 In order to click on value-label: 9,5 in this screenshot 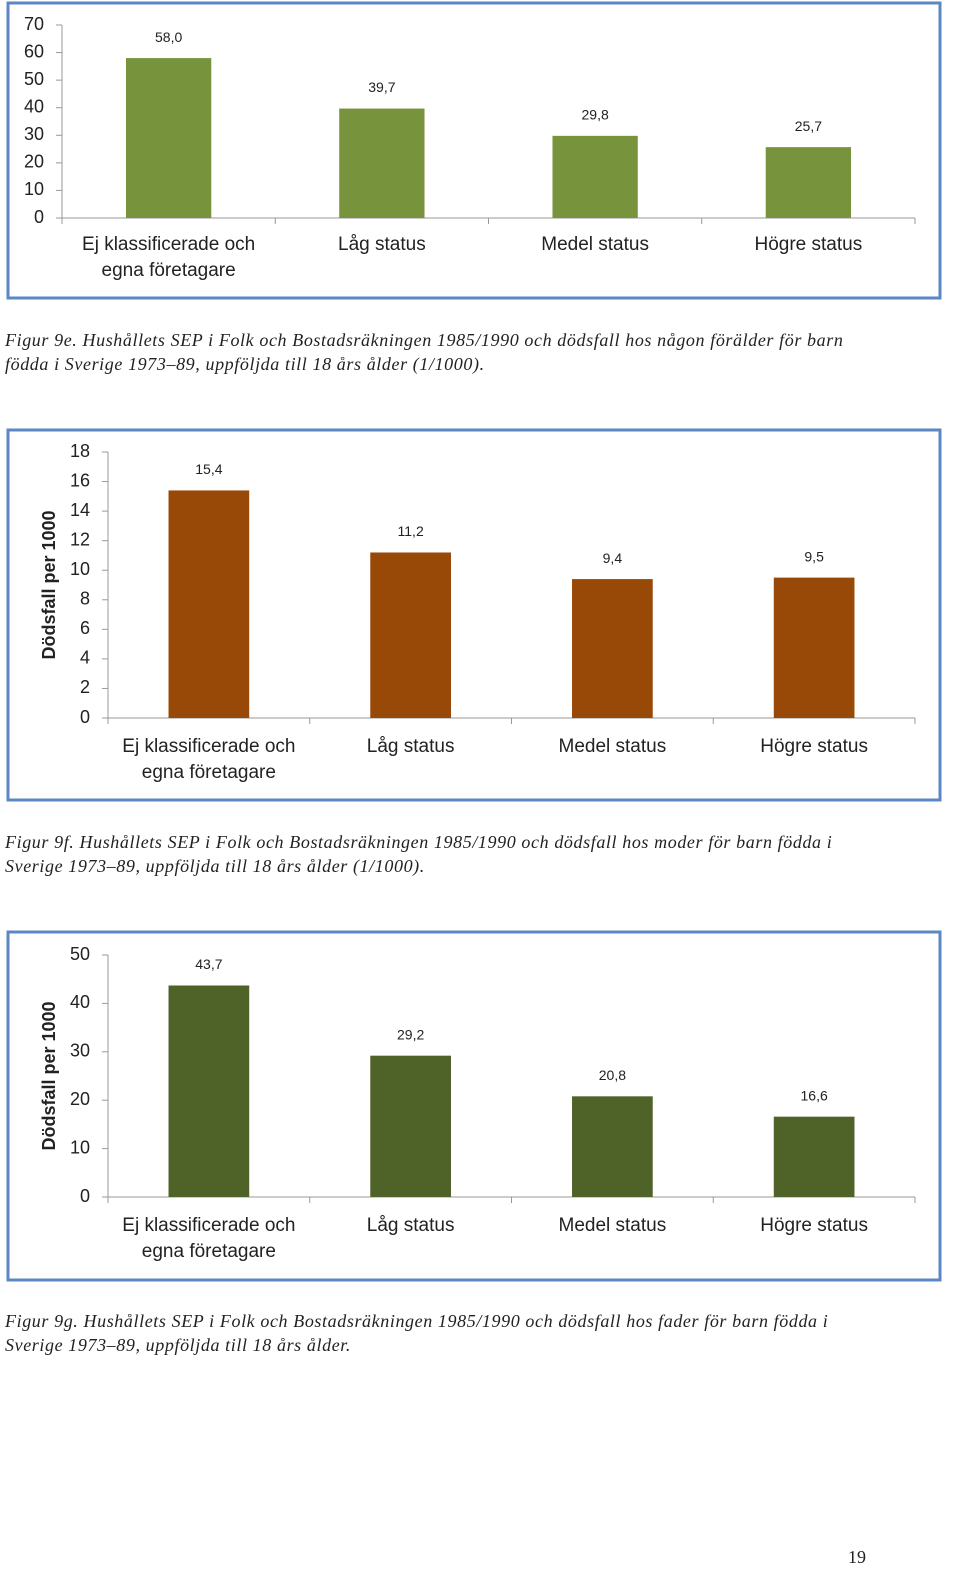, I will do `click(814, 556)`.